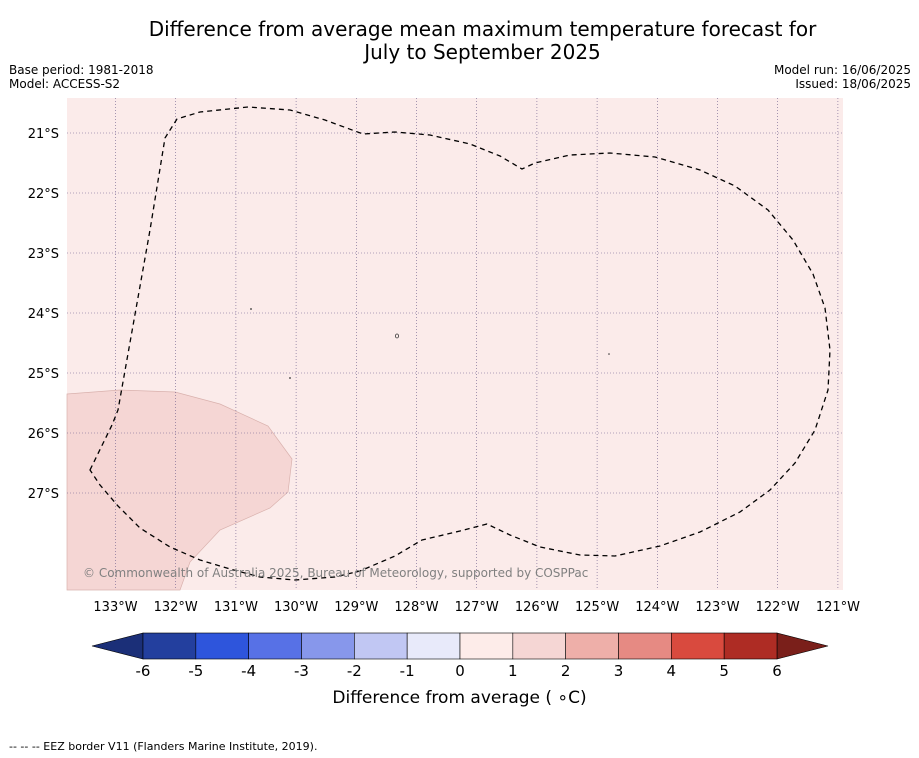 Image resolution: width=919 pixels, height=758 pixels. What do you see at coordinates (597, 607) in the screenshot?
I see `lon-tick-label: 125°W` at bounding box center [597, 607].